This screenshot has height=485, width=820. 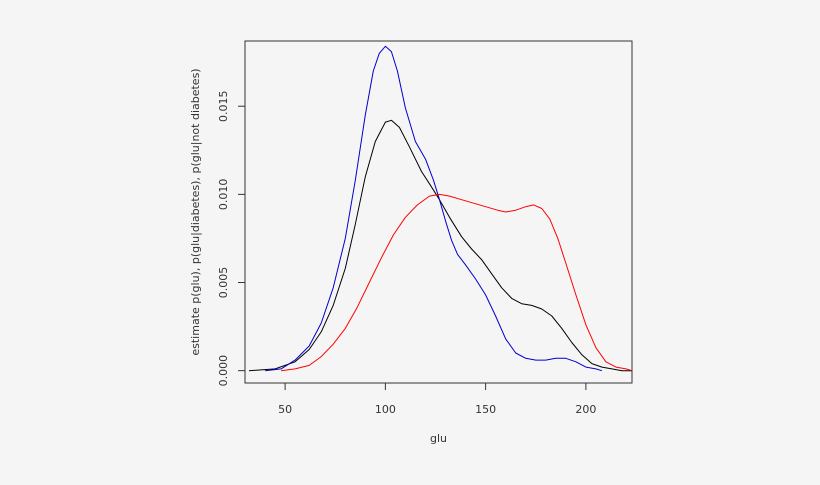 I want to click on x-tick-label: 150, so click(x=485, y=409).